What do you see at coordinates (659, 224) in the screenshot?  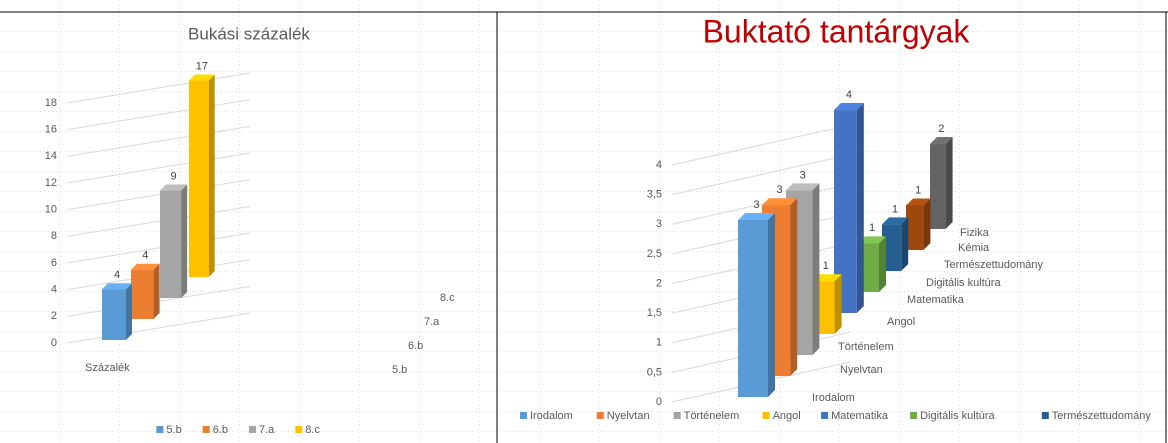 I see `y-tick-label: 3` at bounding box center [659, 224].